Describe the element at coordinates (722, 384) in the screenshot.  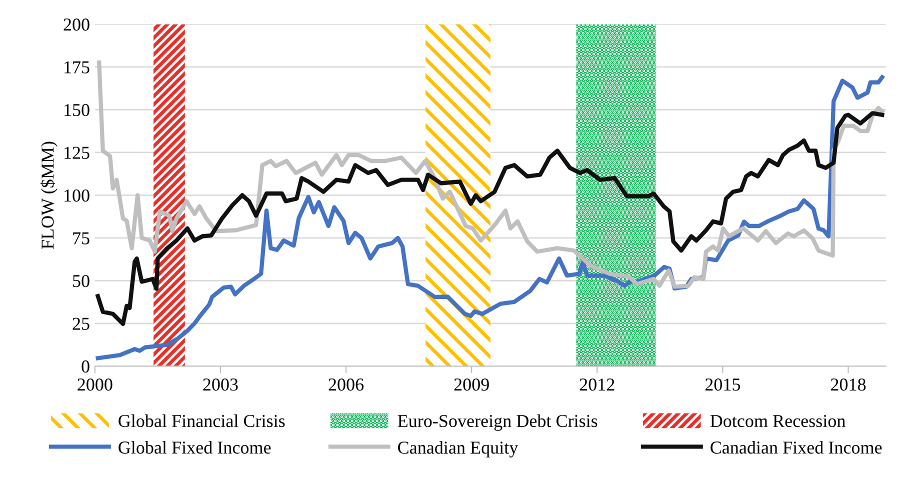
I see `x-tick-label: 2015` at that location.